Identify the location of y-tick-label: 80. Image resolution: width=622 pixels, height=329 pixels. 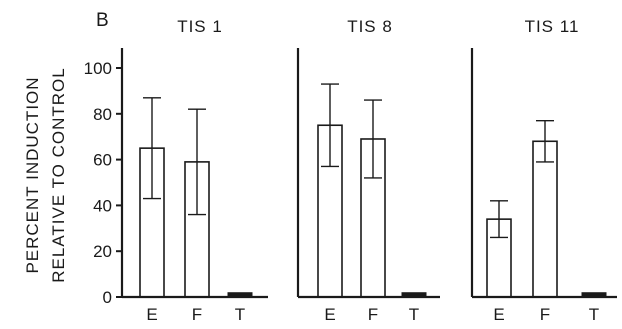
(102, 114).